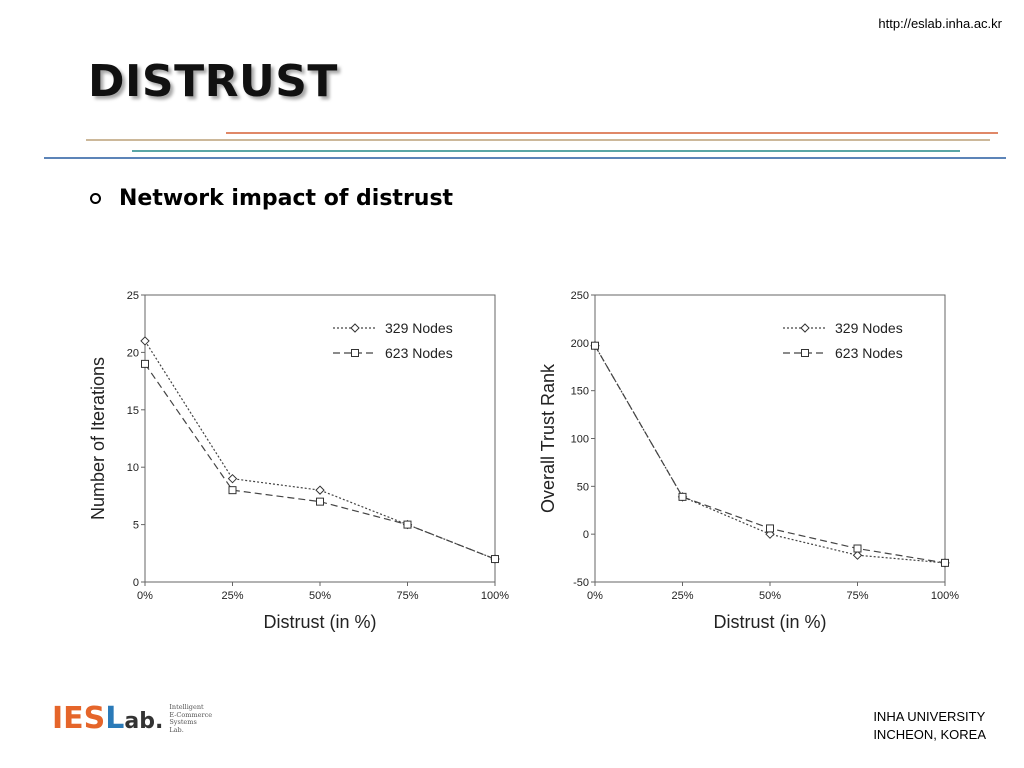  I want to click on y-tick-label: 20, so click(133, 353).